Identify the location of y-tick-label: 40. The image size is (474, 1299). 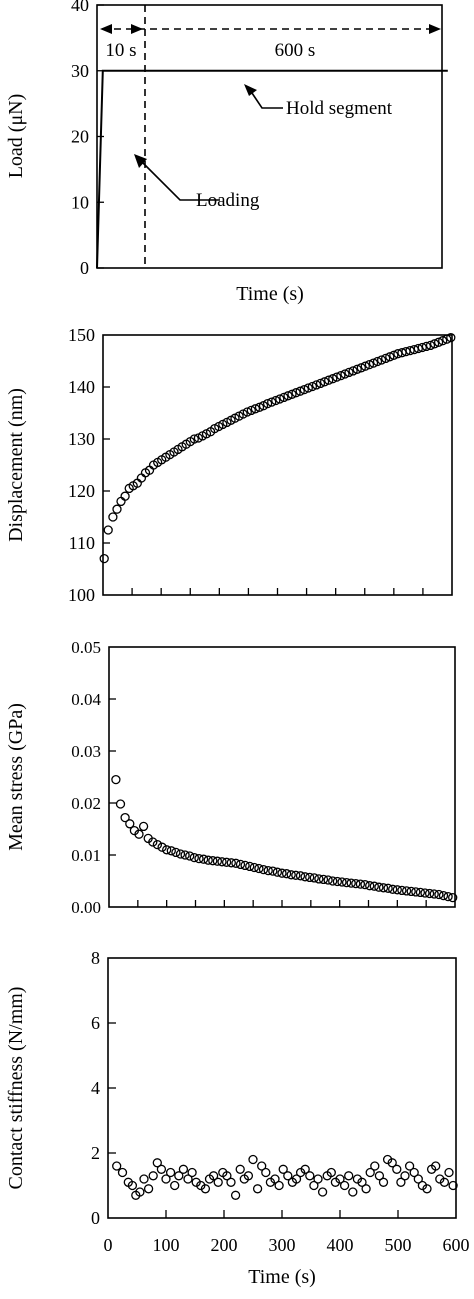
(80, 7).